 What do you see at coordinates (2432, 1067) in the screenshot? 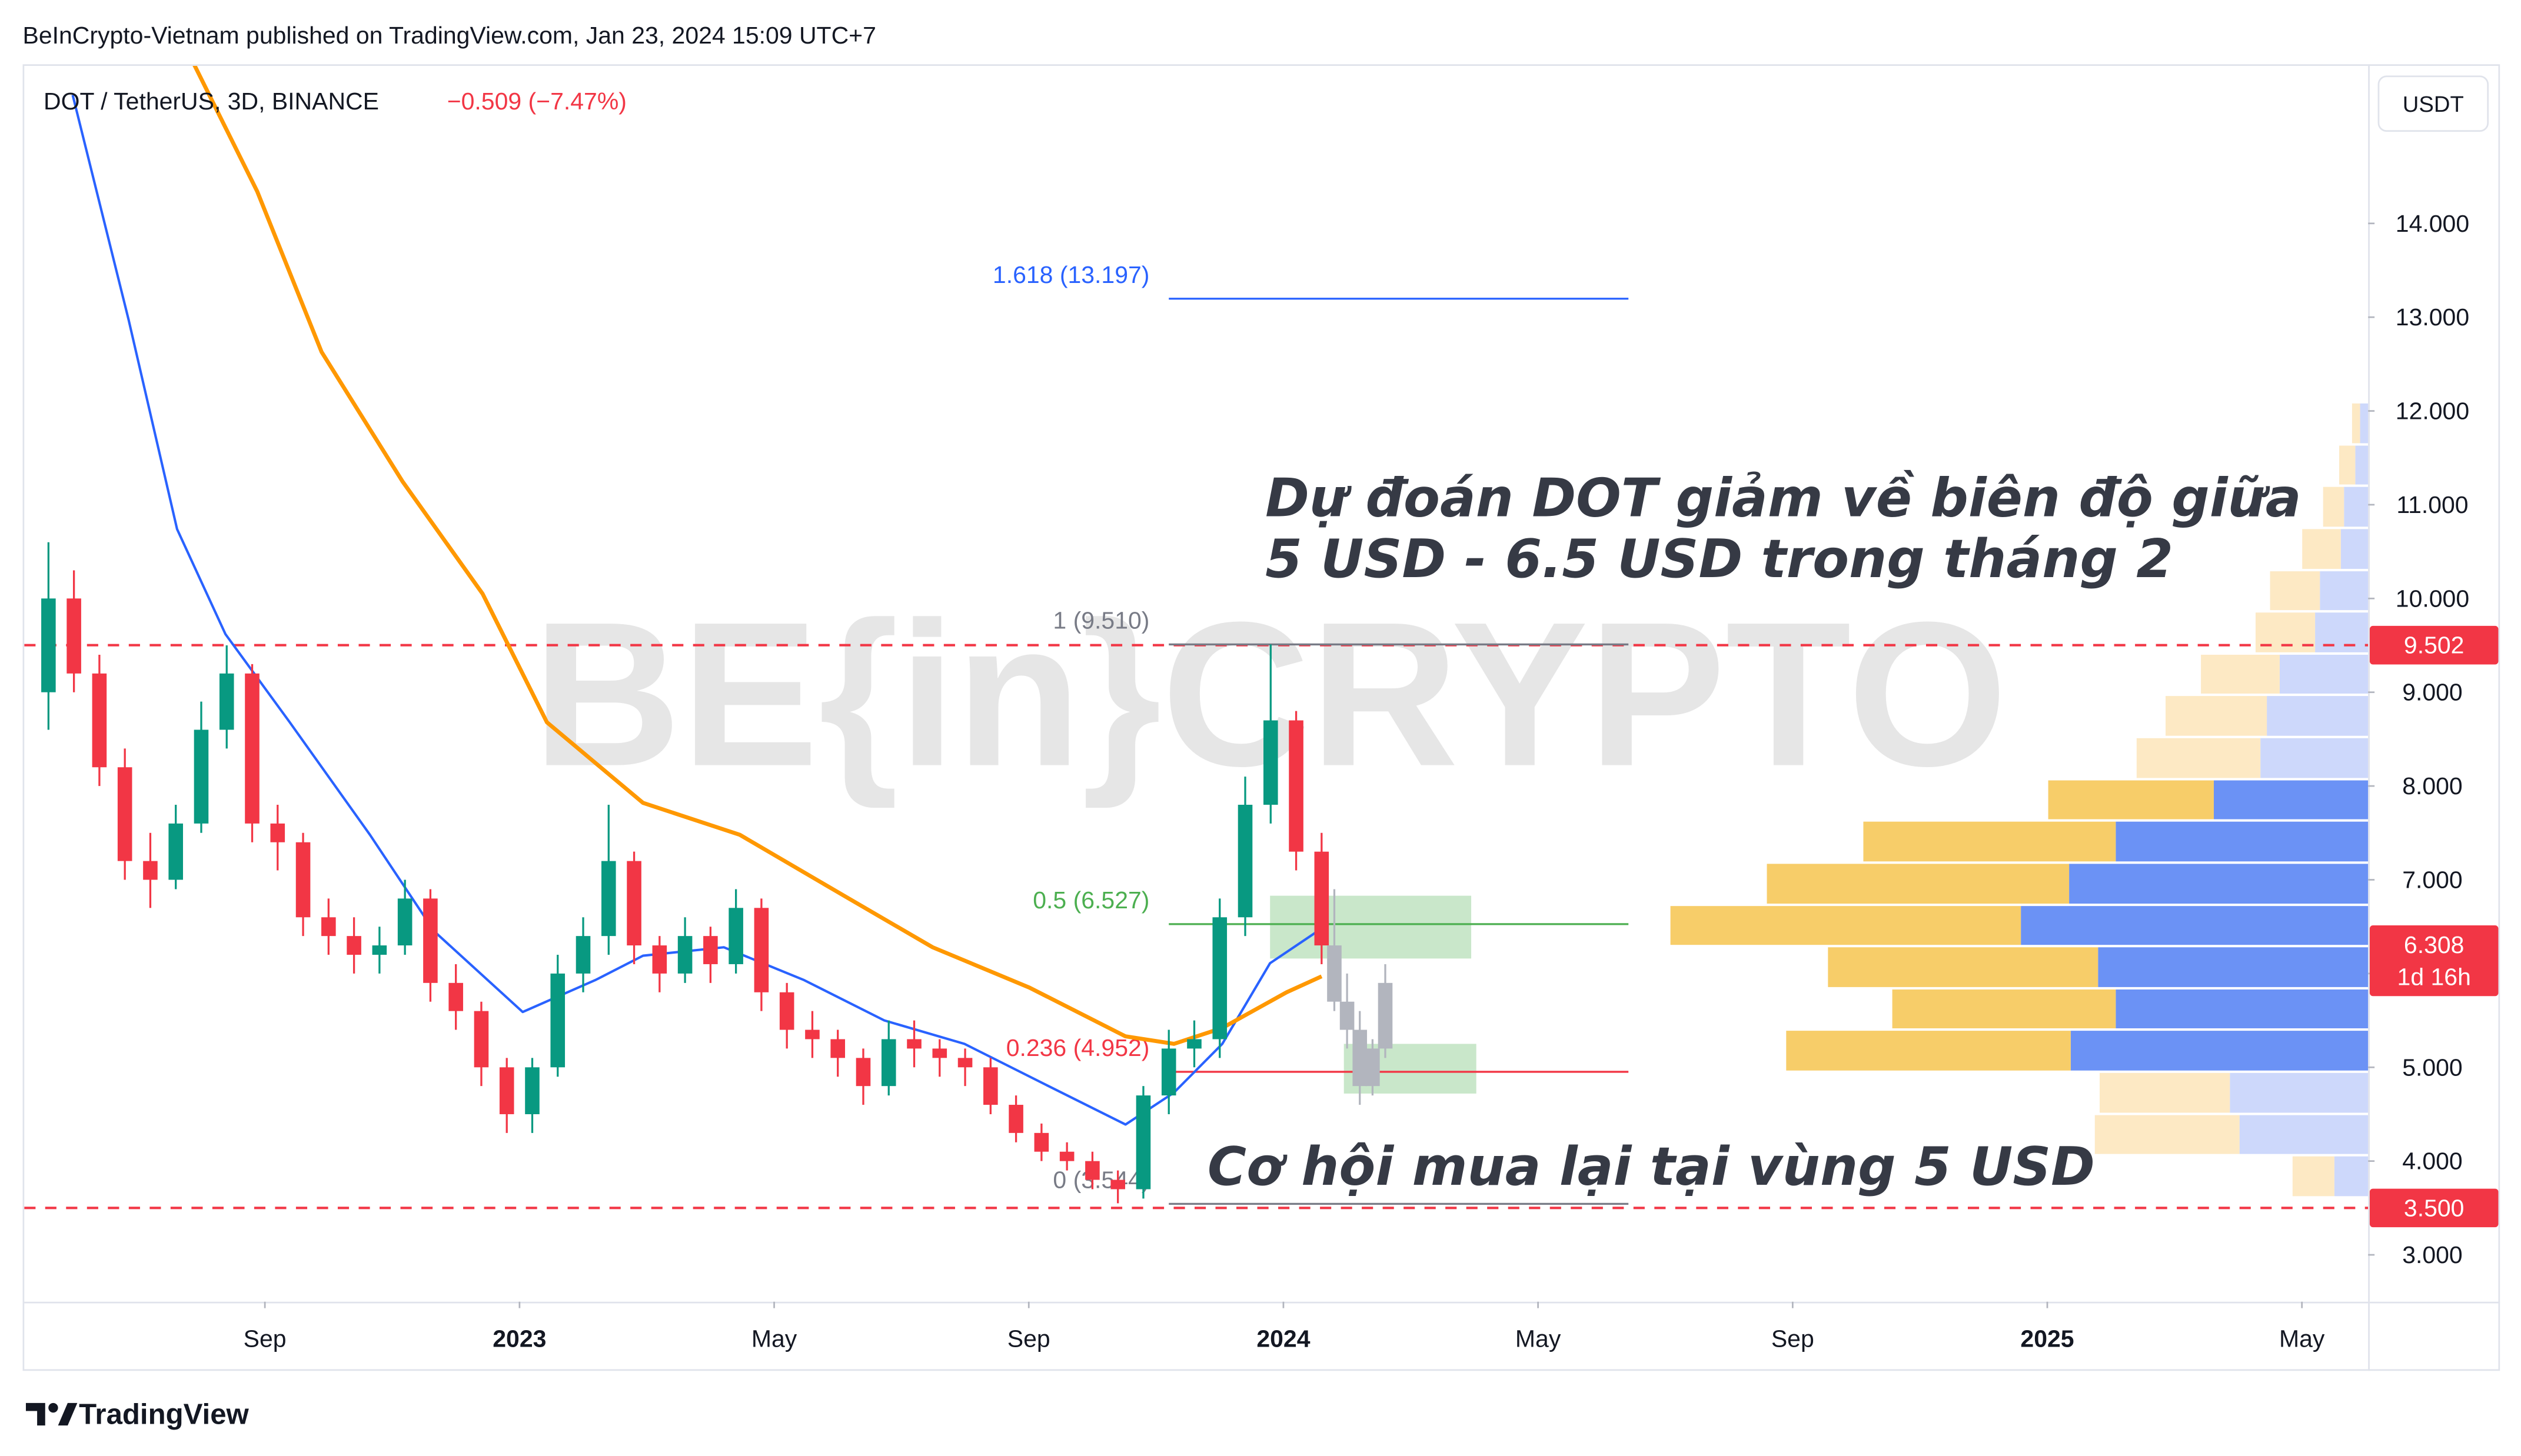
I see `y-tick-label: 5.000` at bounding box center [2432, 1067].